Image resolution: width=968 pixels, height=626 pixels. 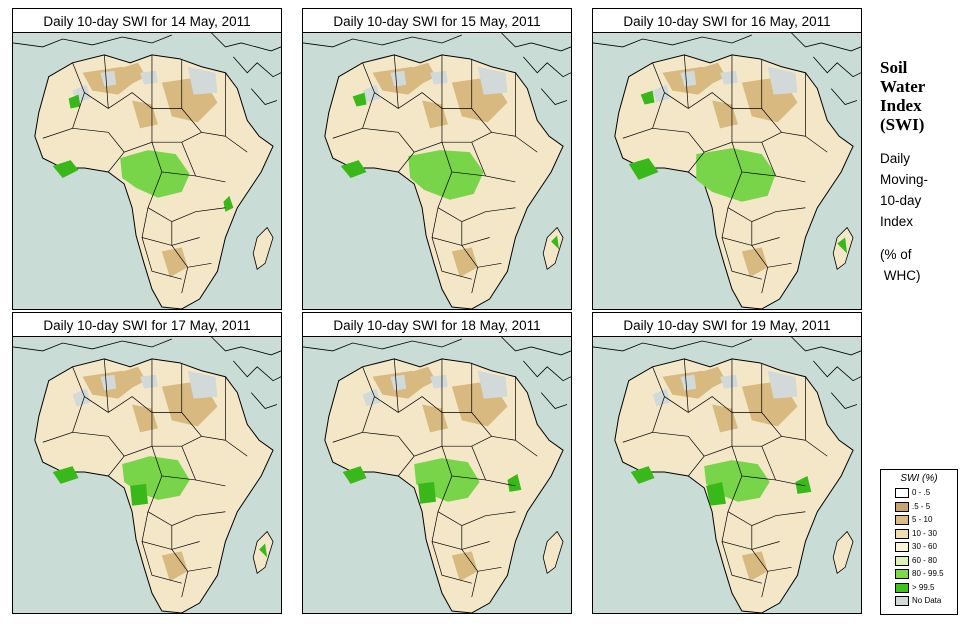 I want to click on map-panel: Daily 10-day SWI for 17 May, 2011, so click(x=148, y=463).